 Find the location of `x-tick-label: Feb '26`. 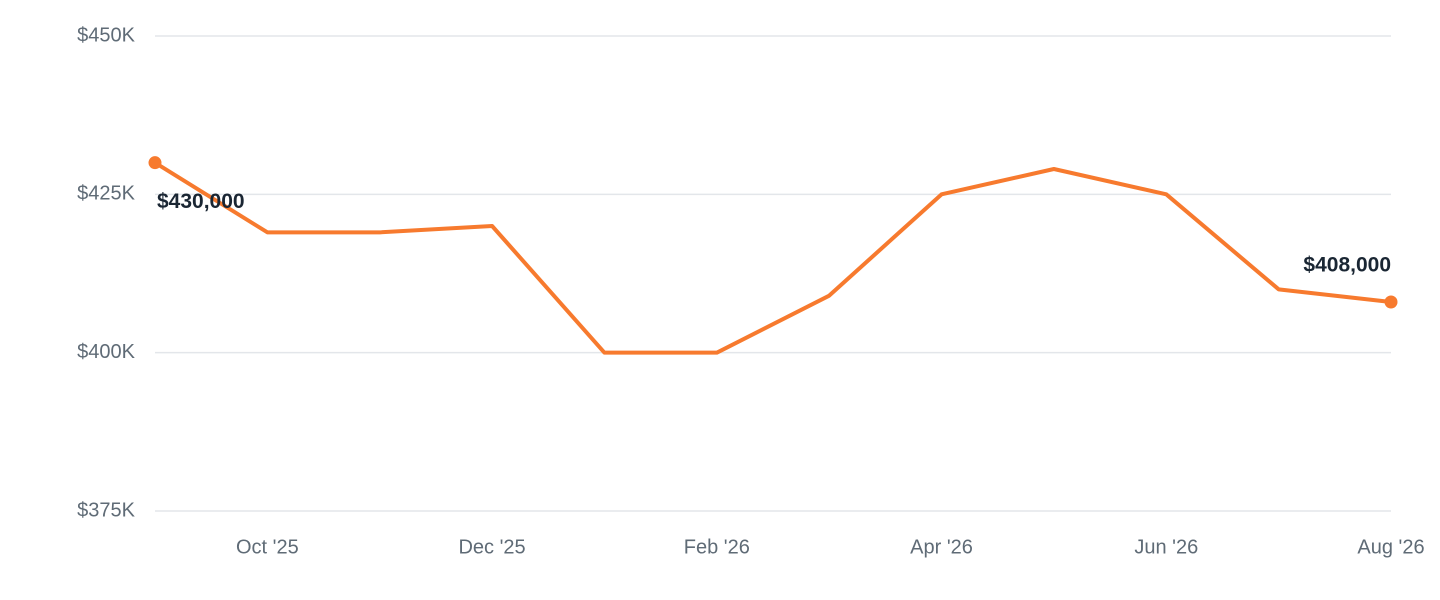

x-tick-label: Feb '26 is located at coordinates (717, 547).